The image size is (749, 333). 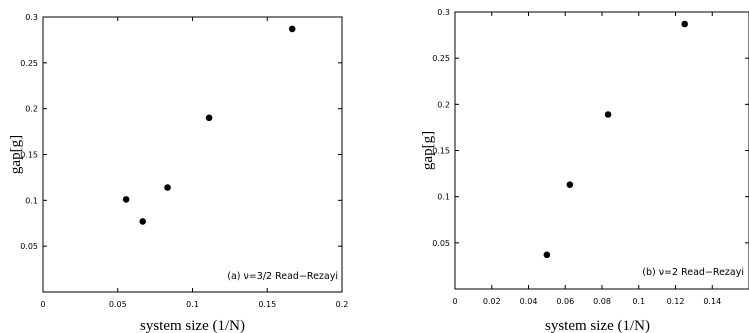 I want to click on x-tick-label: 0.12, so click(x=676, y=301).